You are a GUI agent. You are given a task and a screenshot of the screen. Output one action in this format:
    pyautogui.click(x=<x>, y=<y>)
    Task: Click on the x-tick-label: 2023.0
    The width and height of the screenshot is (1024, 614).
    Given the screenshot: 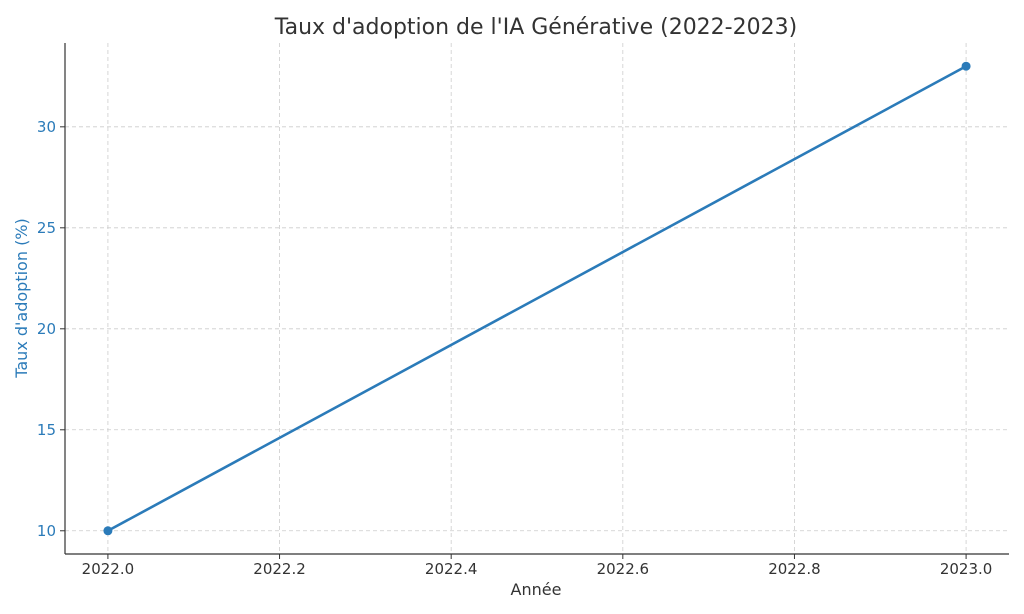 What is the action you would take?
    pyautogui.click(x=966, y=569)
    